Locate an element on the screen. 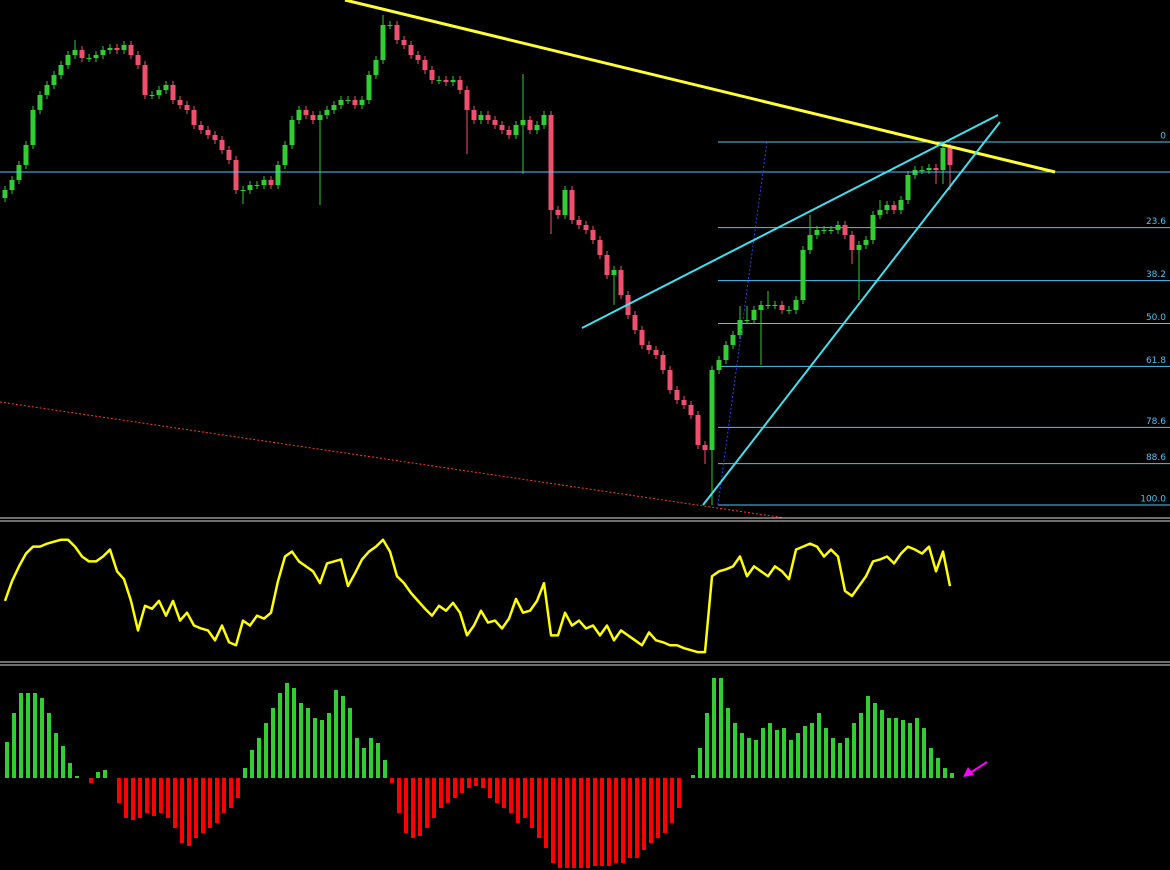 This screenshot has width=1170, height=870. channel-lower is located at coordinates (851, 313).